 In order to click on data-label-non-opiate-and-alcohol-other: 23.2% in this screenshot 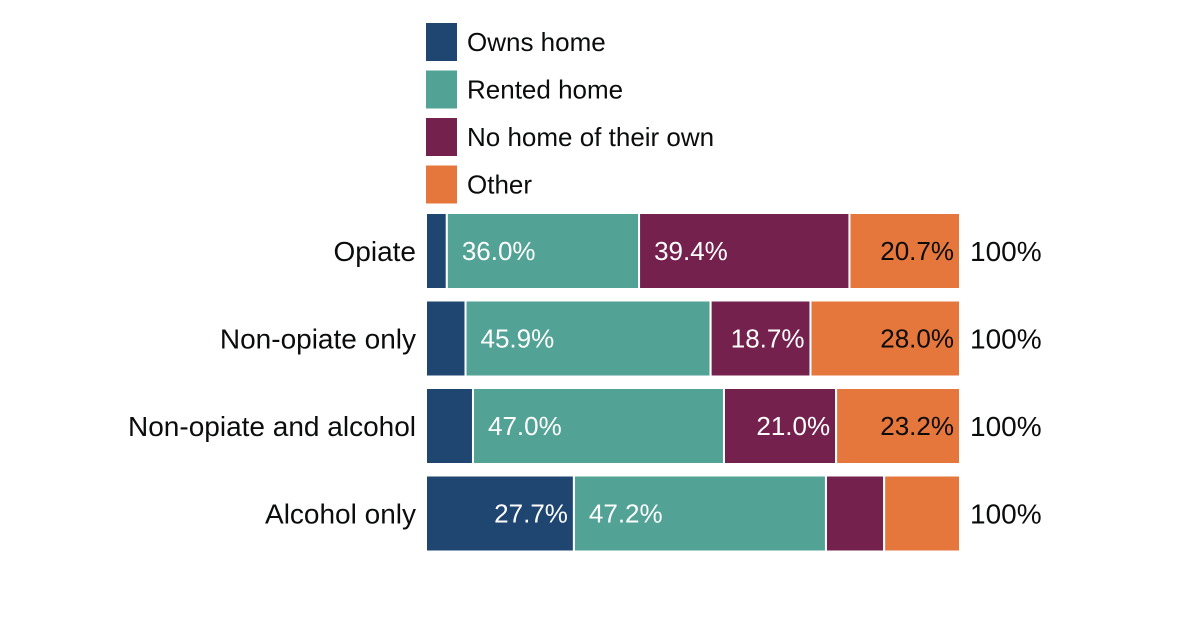, I will do `click(917, 426)`.